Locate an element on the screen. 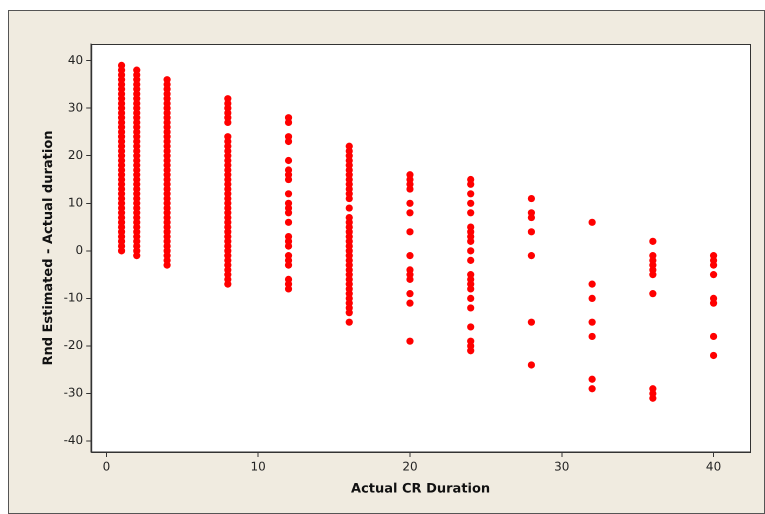 The height and width of the screenshot is (514, 765). y-tick-label: 10 is located at coordinates (76, 202).